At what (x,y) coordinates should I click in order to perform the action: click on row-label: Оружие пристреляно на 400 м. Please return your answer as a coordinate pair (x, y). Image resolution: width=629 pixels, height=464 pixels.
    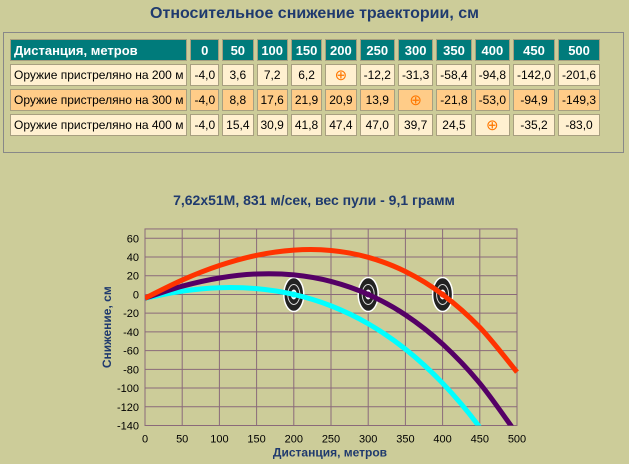
    Looking at the image, I should click on (99, 125).